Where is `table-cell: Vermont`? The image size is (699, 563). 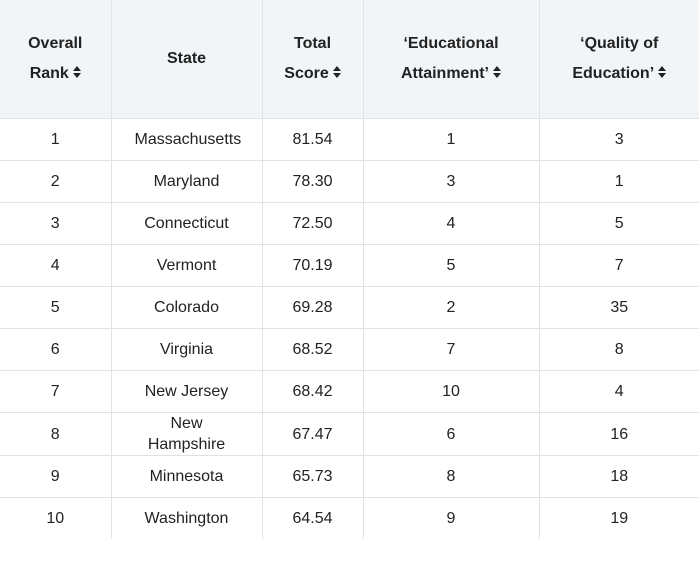
table-cell: Vermont is located at coordinates (187, 265).